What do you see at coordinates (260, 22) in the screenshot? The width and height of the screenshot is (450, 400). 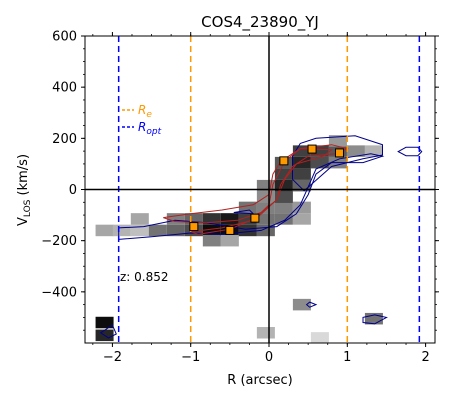 I see `chart-title: COS4_23890_YJ` at bounding box center [260, 22].